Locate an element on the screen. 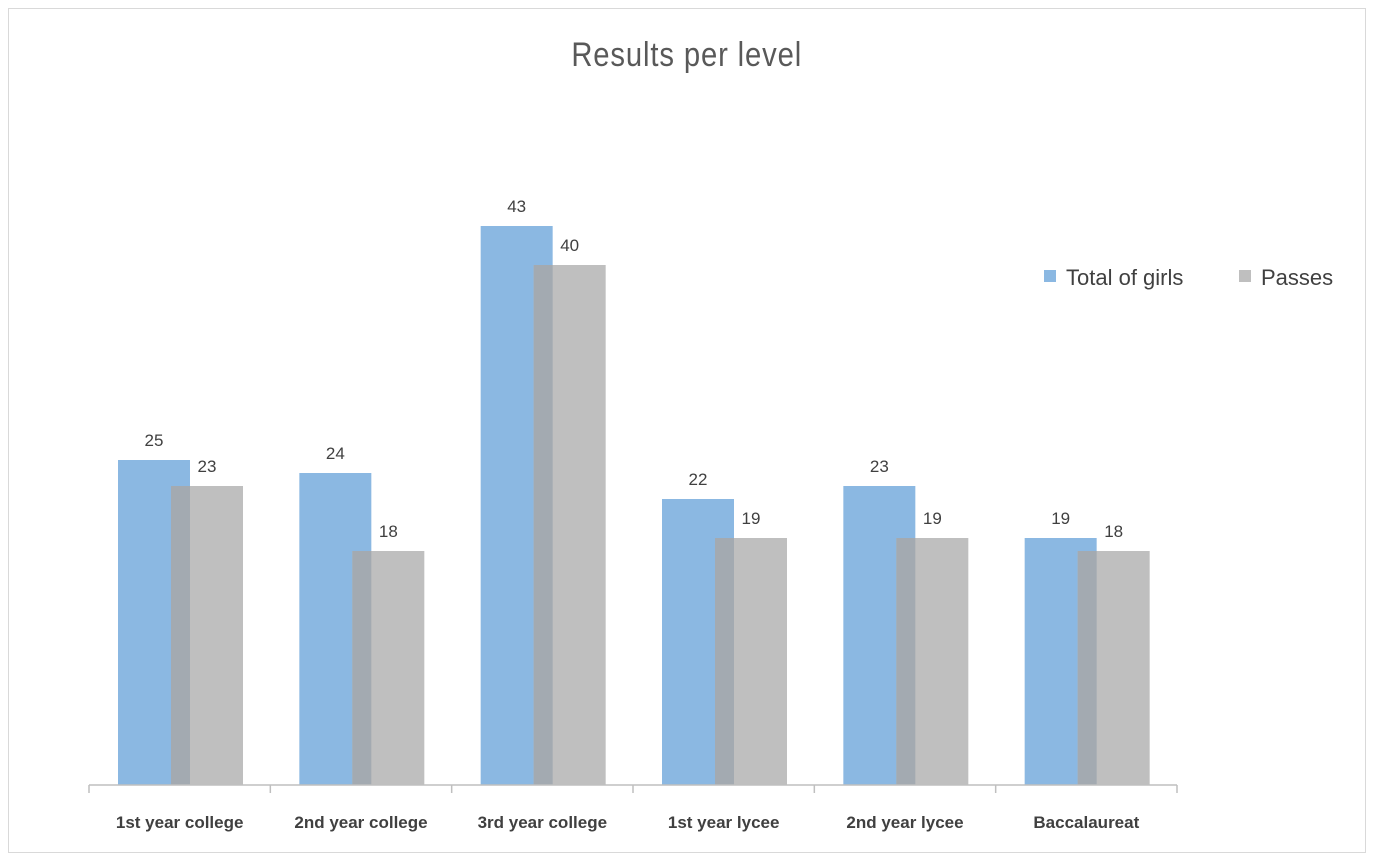 Image resolution: width=1373 pixels, height=858 pixels. data-label-total-of-girls: 22 is located at coordinates (698, 479).